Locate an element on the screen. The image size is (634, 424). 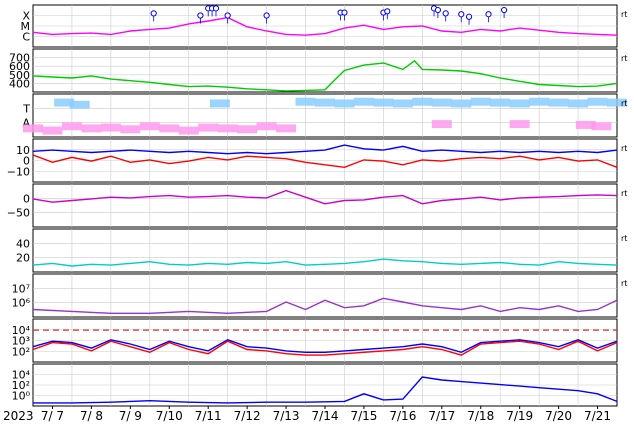
x-tick-label: 7/ 7 is located at coordinates (52, 416).